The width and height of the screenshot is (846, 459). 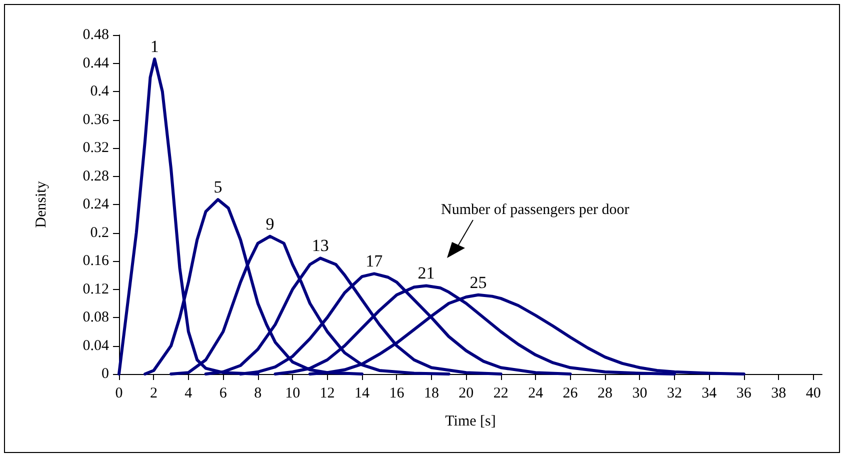 What do you see at coordinates (466, 394) in the screenshot?
I see `x-tick-label: 20` at bounding box center [466, 394].